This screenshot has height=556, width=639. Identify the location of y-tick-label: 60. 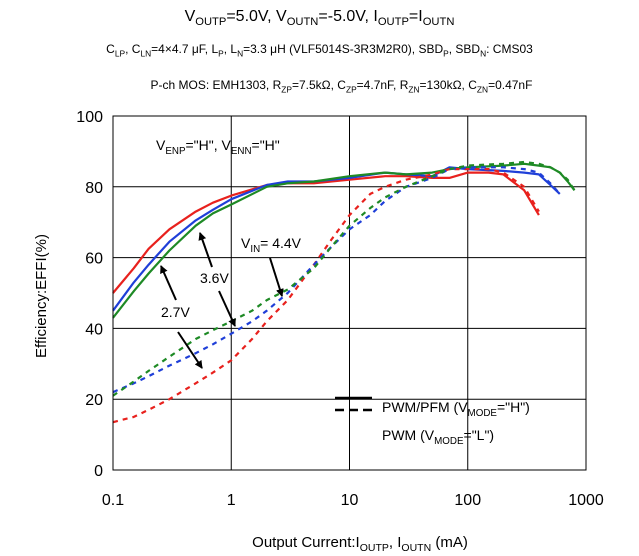
(94, 259).